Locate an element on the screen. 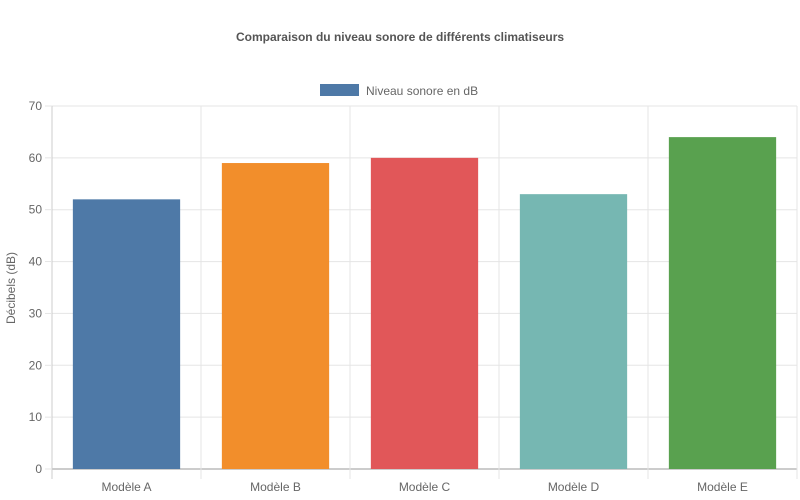  y-tick-label: 60 is located at coordinates (36, 158).